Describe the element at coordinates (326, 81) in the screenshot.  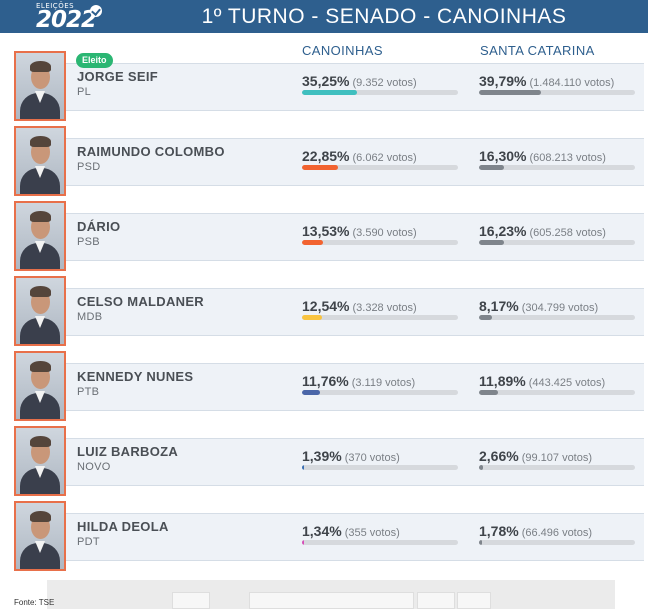
I see `local-percentage: 35,25%` at that location.